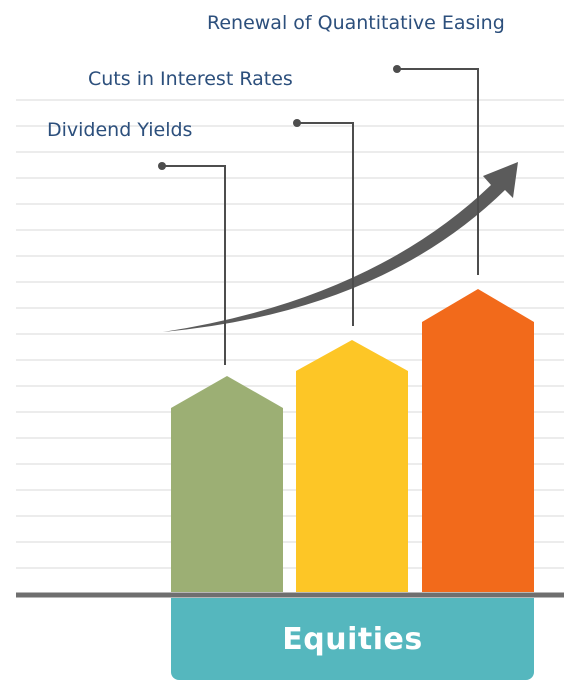 The image size is (564, 686). What do you see at coordinates (352, 639) in the screenshot?
I see `equities-base-label: Equities` at bounding box center [352, 639].